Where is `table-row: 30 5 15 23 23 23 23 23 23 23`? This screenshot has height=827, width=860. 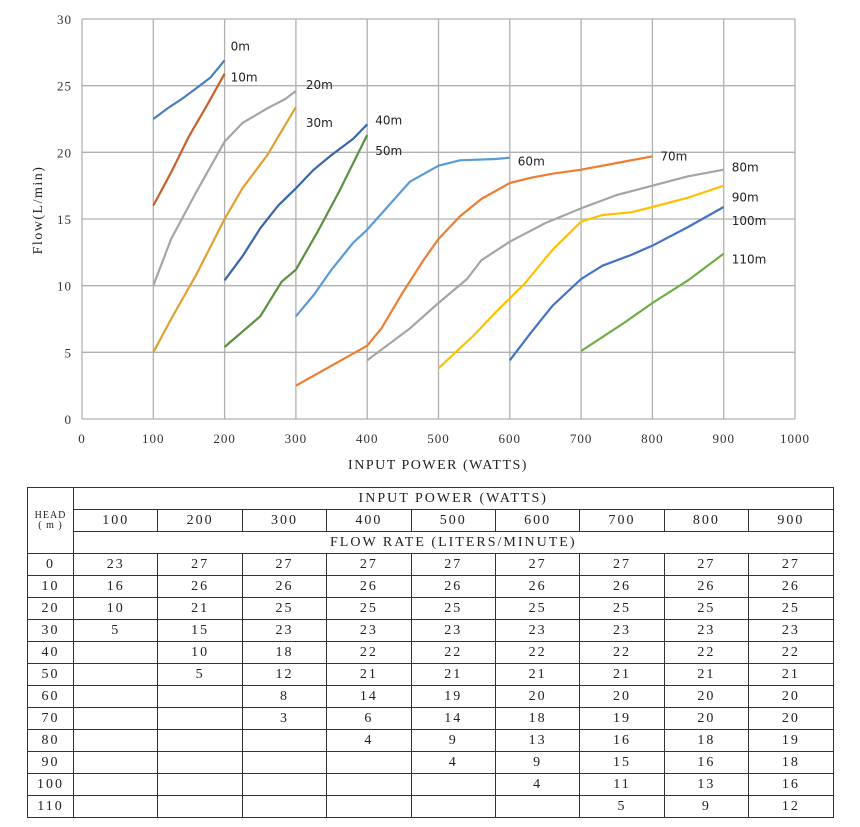 table-row: 30 5 15 23 23 23 23 23 23 23 is located at coordinates (430, 630).